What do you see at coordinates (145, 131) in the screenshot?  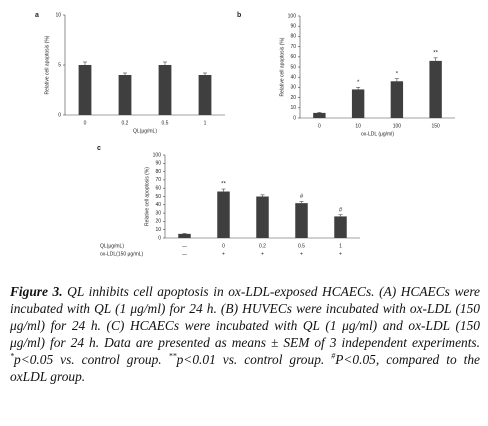 I see `x-axis-label: QL(μg/mL)` at bounding box center [145, 131].